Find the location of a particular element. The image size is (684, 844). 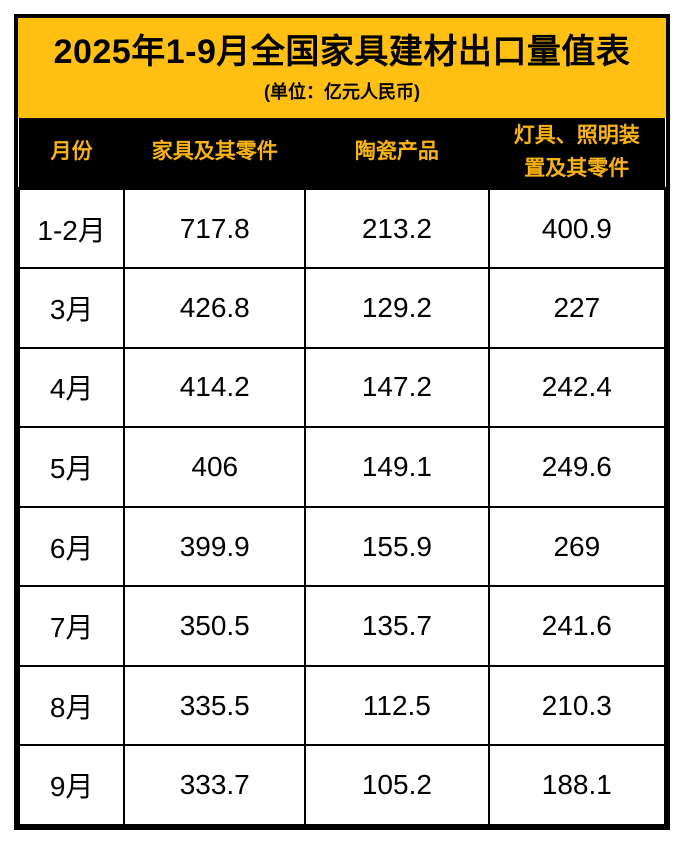

cell-lighting: 249.6 is located at coordinates (577, 467).